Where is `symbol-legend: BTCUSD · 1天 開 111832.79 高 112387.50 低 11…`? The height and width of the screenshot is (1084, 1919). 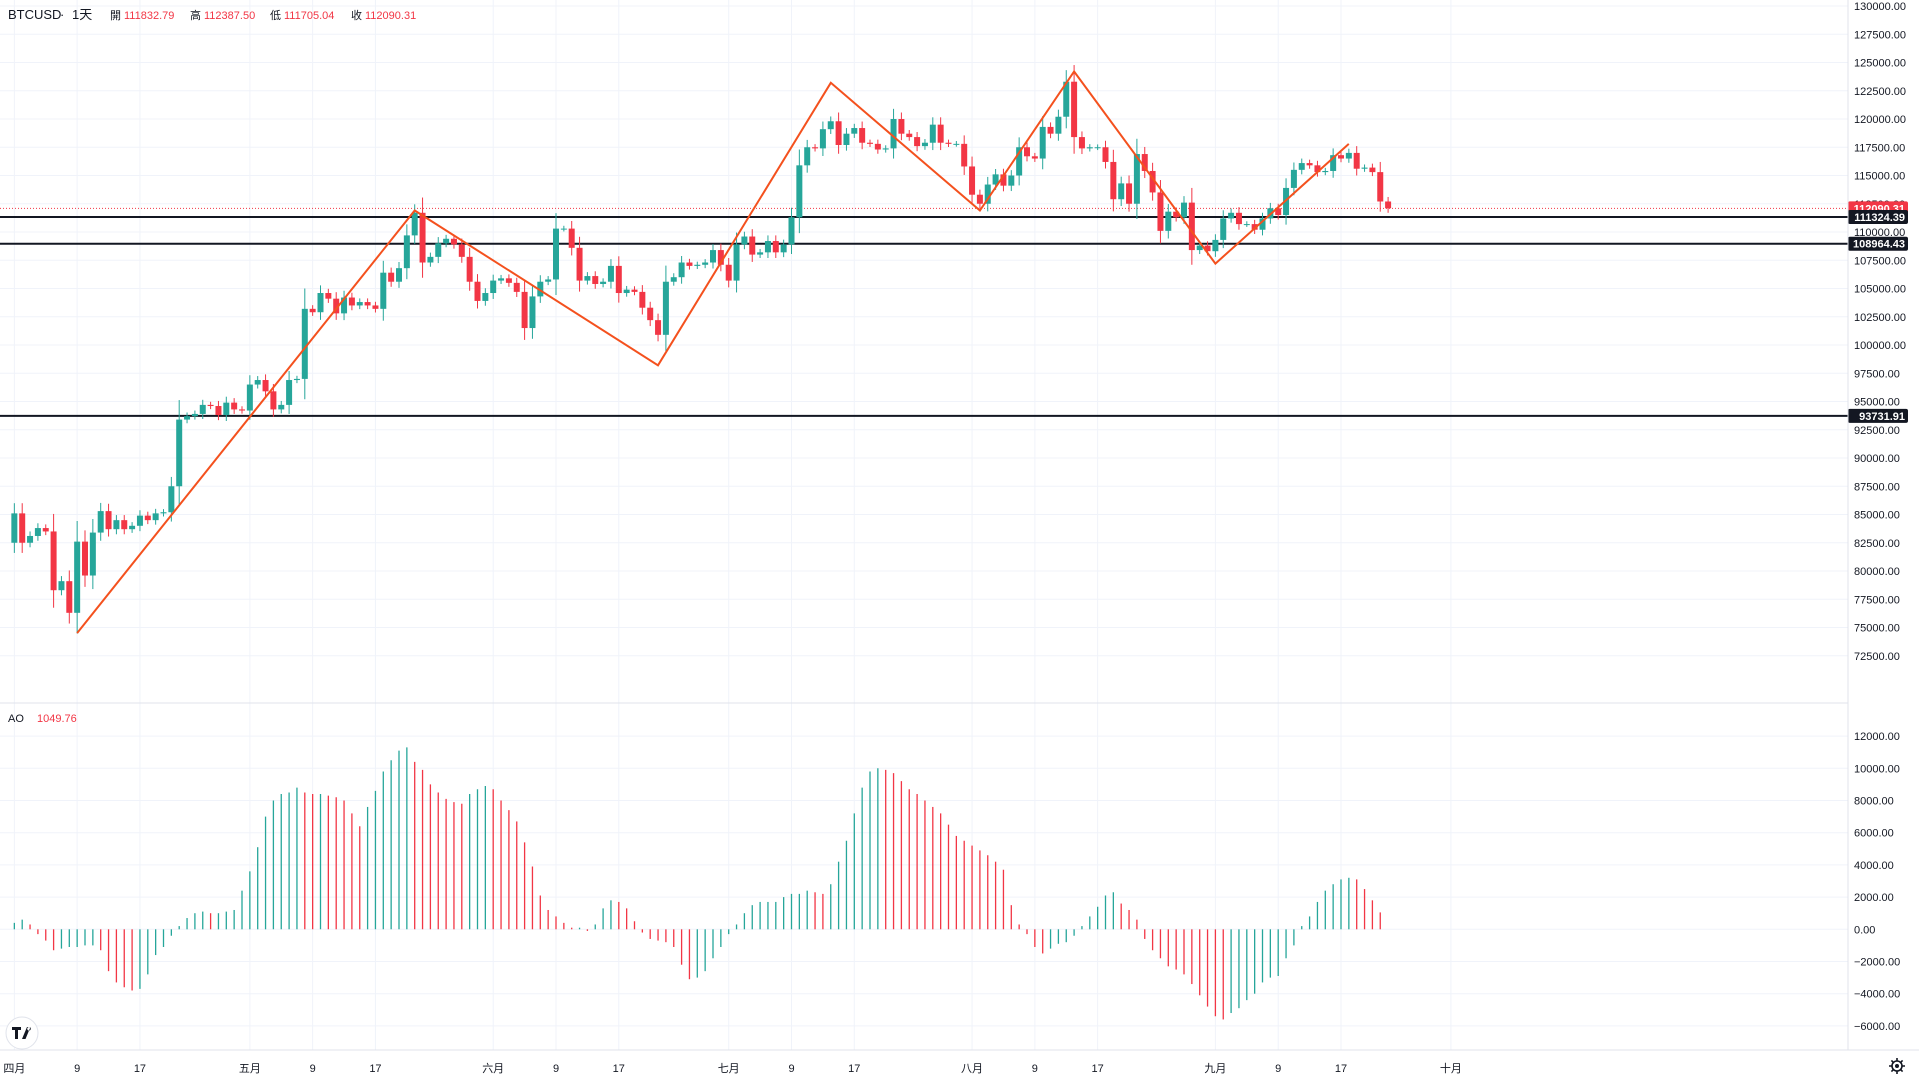
symbol-legend: BTCUSD · 1天 開 111832.79 高 112387.50 低 11… is located at coordinates (212, 14).